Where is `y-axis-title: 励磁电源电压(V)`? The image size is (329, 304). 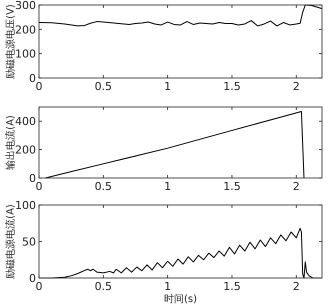
y-axis-title: 励磁电源电压(V) is located at coordinates (10, 41).